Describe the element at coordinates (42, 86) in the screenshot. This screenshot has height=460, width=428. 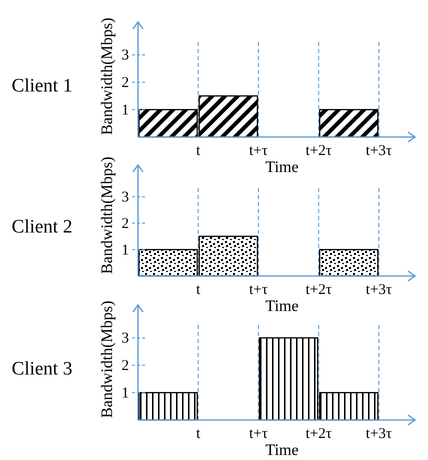
I see `text: Client 1` at that location.